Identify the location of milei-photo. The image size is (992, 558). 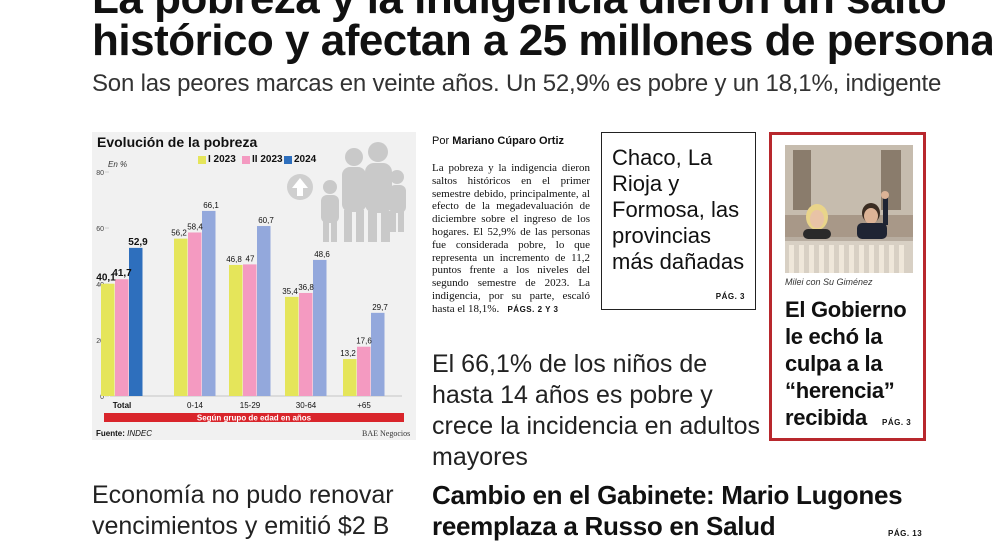
(849, 209).